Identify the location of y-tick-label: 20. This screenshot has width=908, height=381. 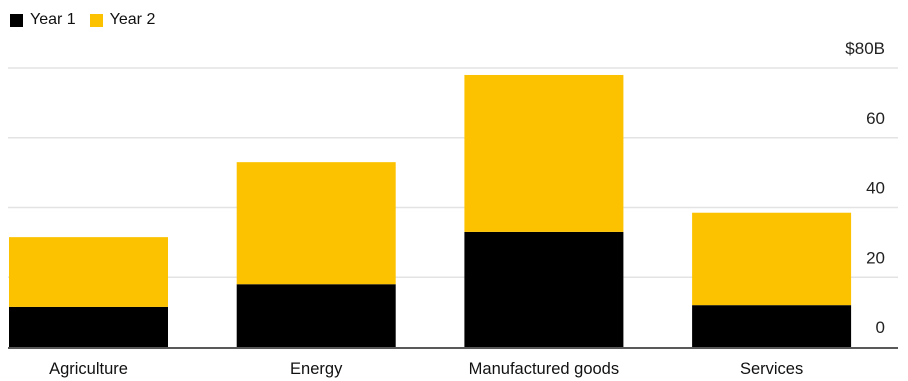
(875, 257).